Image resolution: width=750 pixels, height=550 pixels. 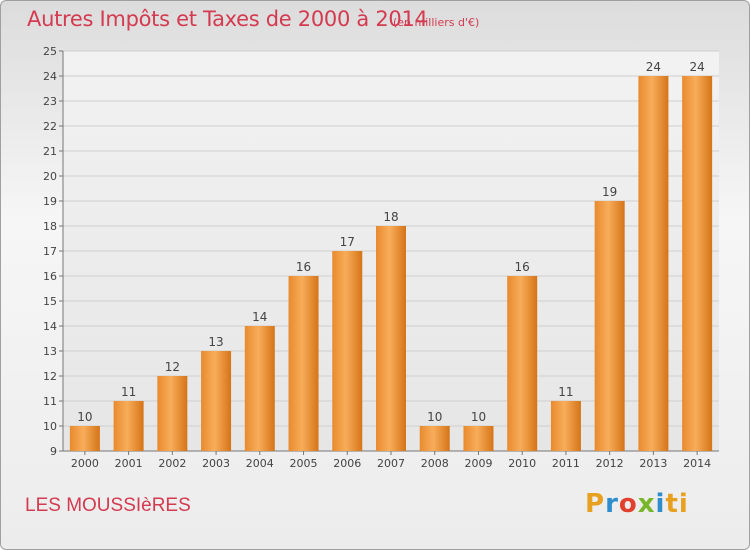 What do you see at coordinates (50, 401) in the screenshot?
I see `y-tick-label: 11` at bounding box center [50, 401].